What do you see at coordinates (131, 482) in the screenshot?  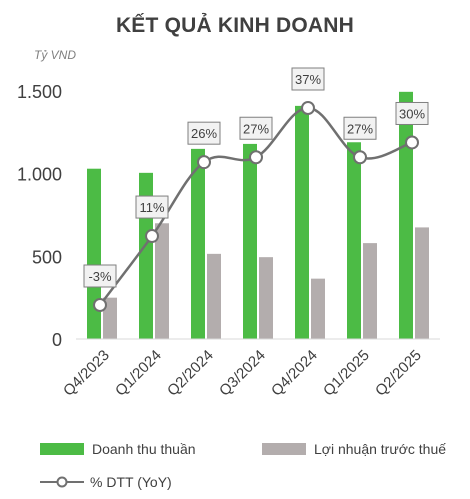 I see `legend-label-yoy: % DTT (YoY)` at bounding box center [131, 482].